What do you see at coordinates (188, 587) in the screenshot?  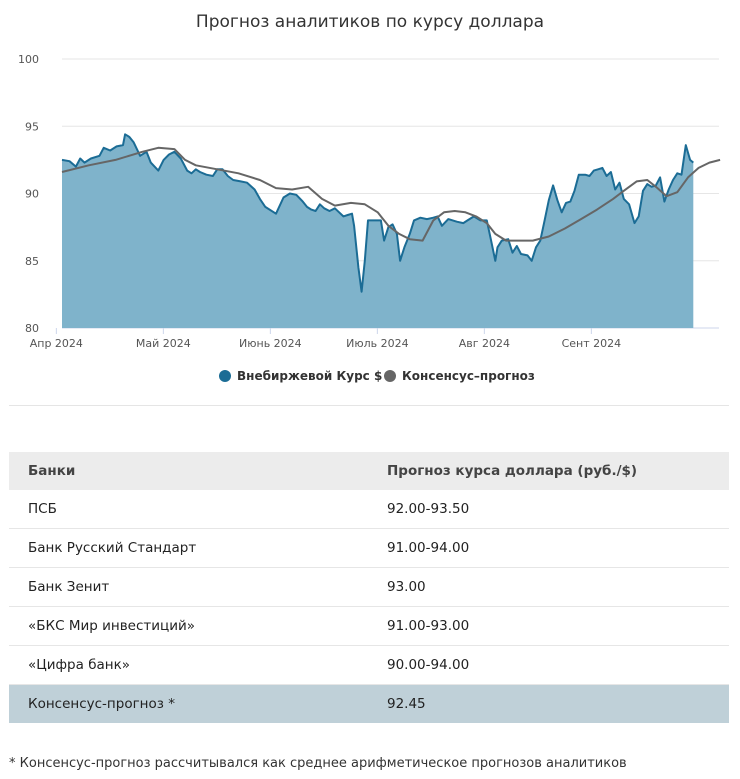 I see `bank-name: Банк Зенит` at bounding box center [188, 587].